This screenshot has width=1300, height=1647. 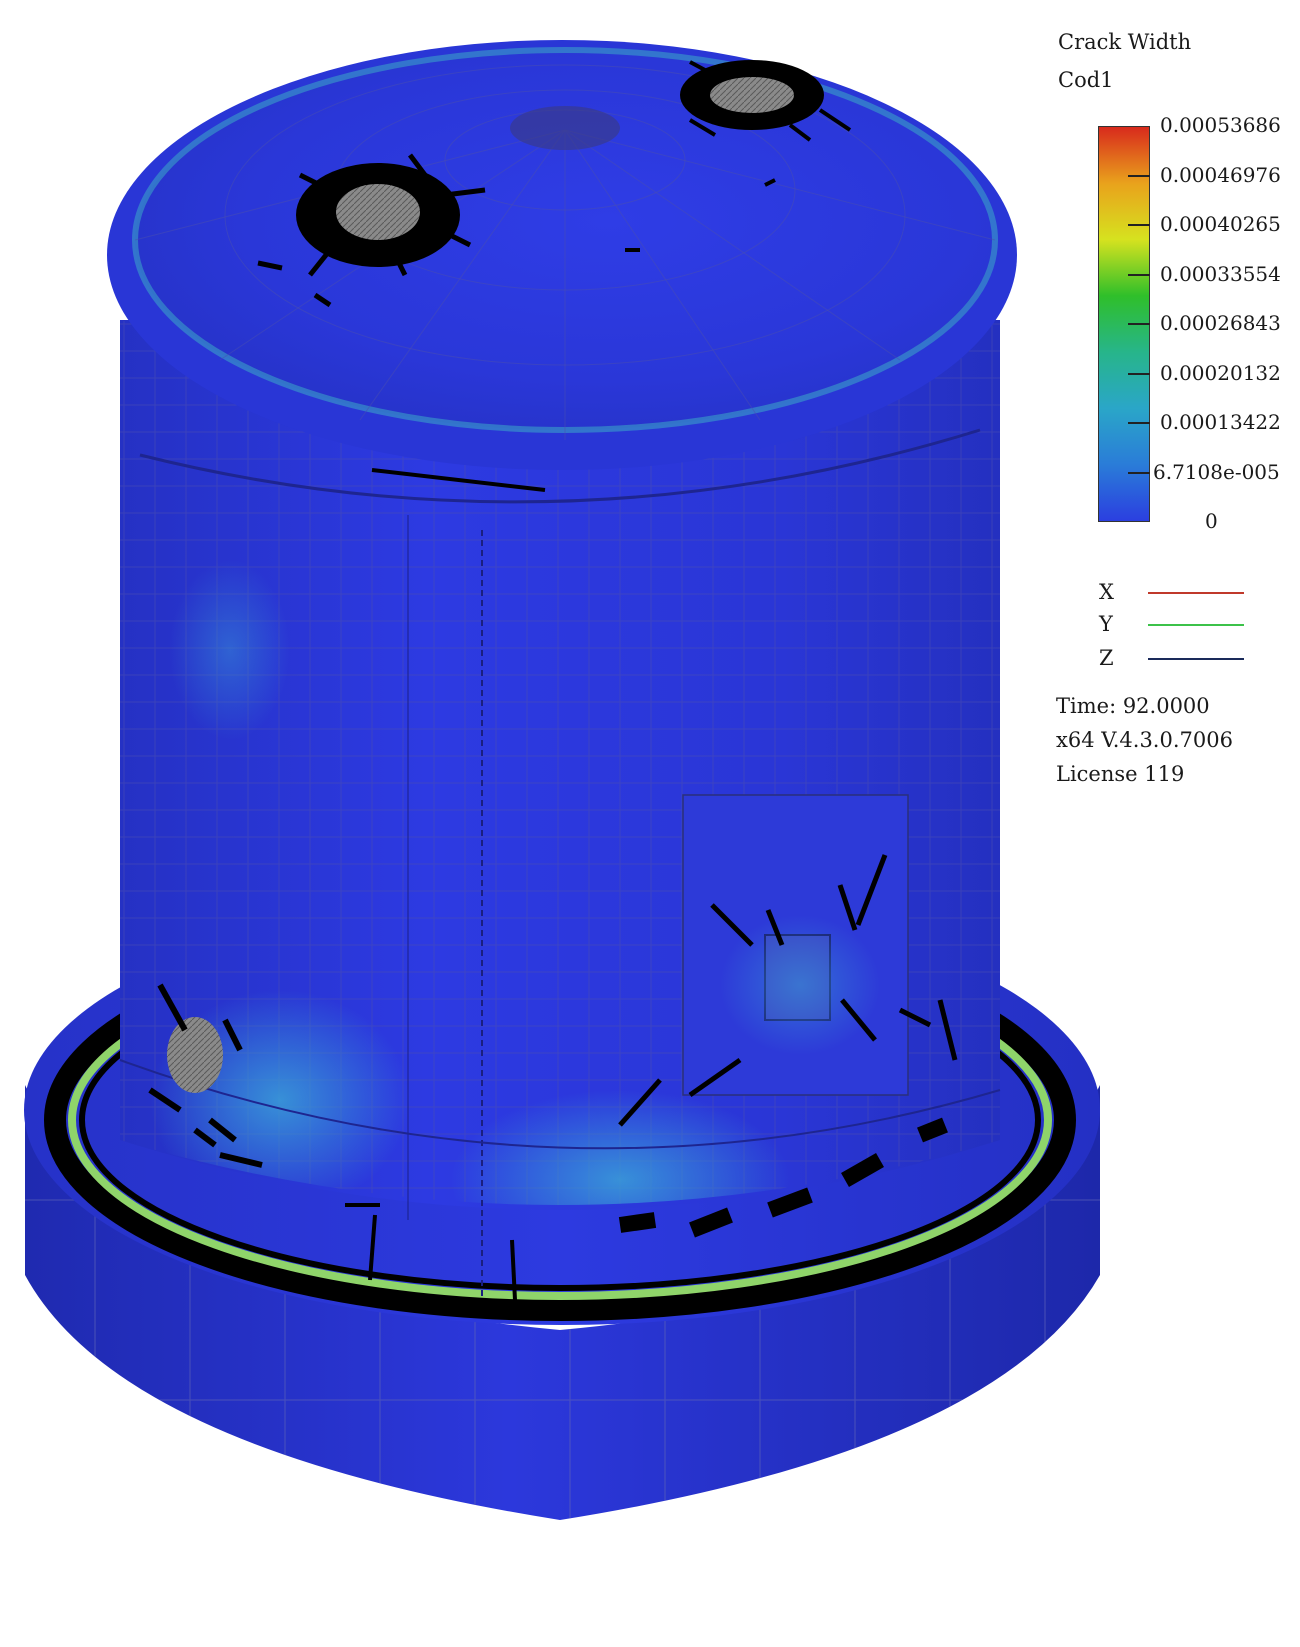 What do you see at coordinates (371, 230) in the screenshot?
I see `dome-opening-left` at bounding box center [371, 230].